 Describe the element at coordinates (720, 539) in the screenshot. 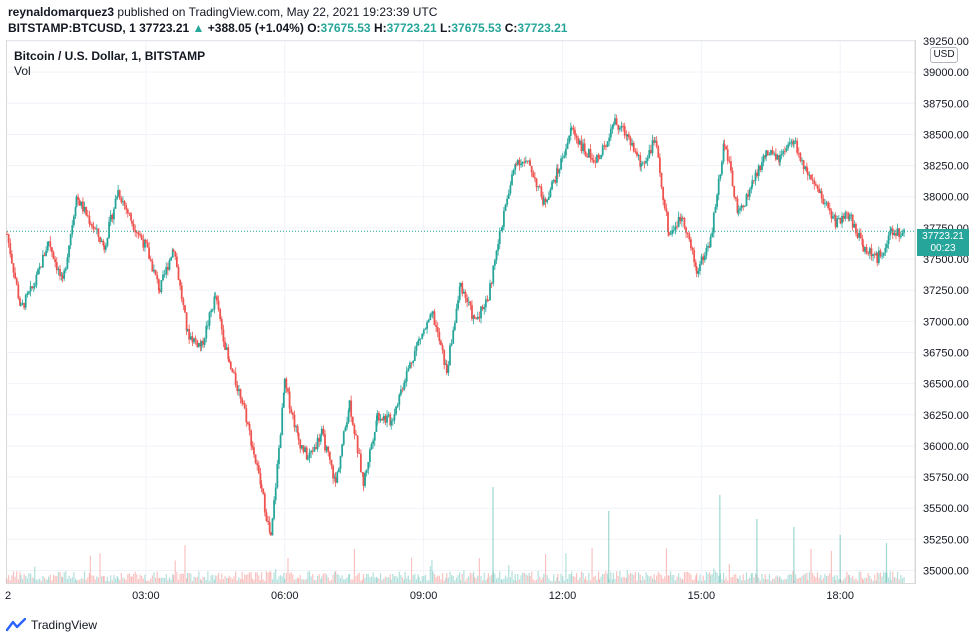

I see `volume-spike` at that location.